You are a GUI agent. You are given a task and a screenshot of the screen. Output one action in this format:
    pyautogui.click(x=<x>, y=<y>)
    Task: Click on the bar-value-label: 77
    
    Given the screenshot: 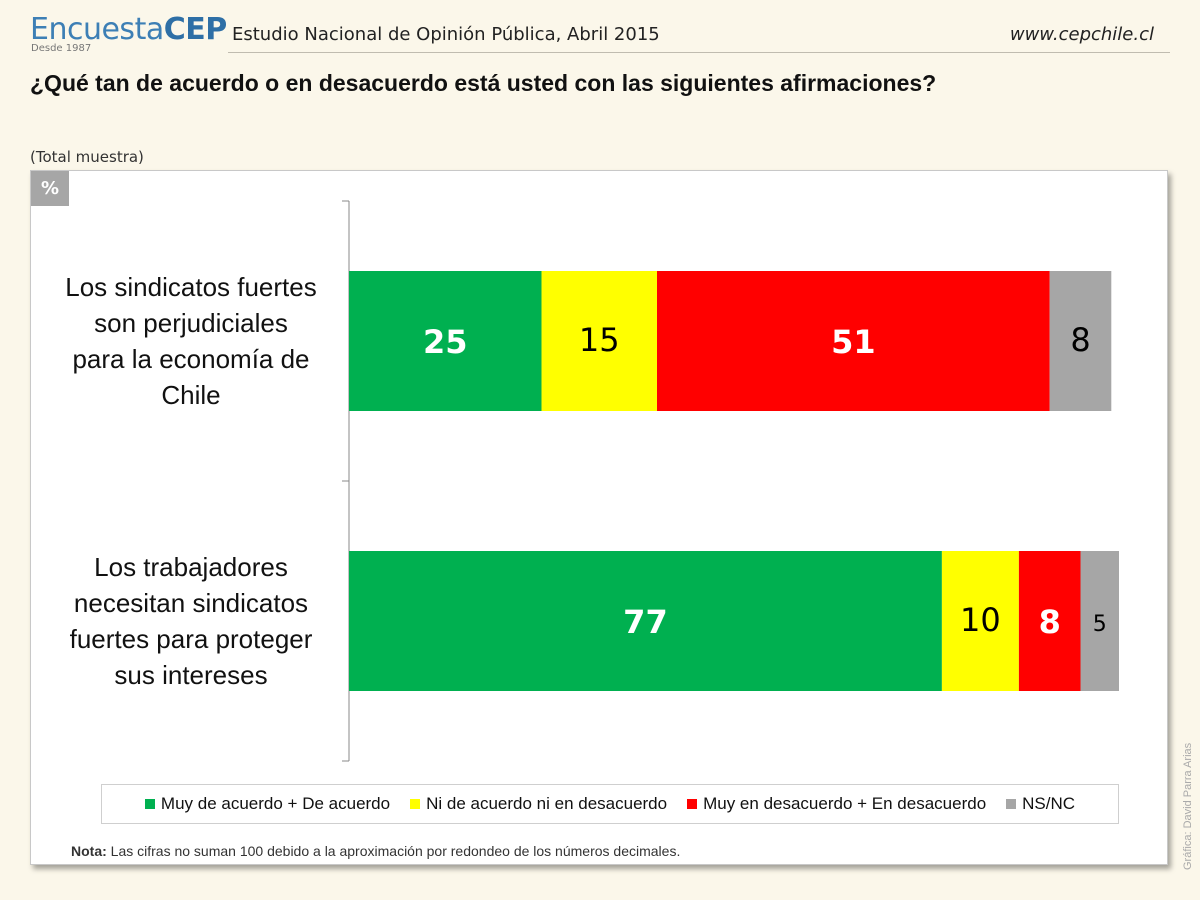 What is the action you would take?
    pyautogui.click(x=645, y=622)
    